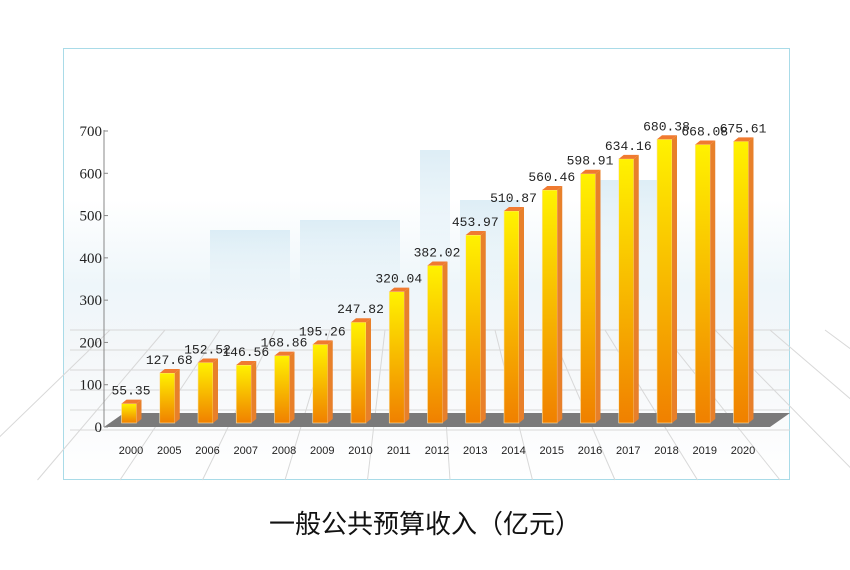 Image resolution: width=850 pixels, height=570 pixels. Describe the element at coordinates (91, 259) in the screenshot. I see `y-tick-label: 400` at that location.